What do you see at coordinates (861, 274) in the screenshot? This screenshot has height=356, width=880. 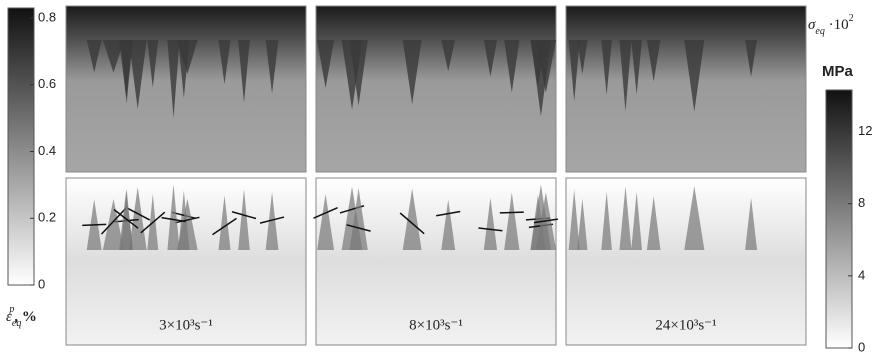 I see `tick-label: 4` at bounding box center [861, 274].